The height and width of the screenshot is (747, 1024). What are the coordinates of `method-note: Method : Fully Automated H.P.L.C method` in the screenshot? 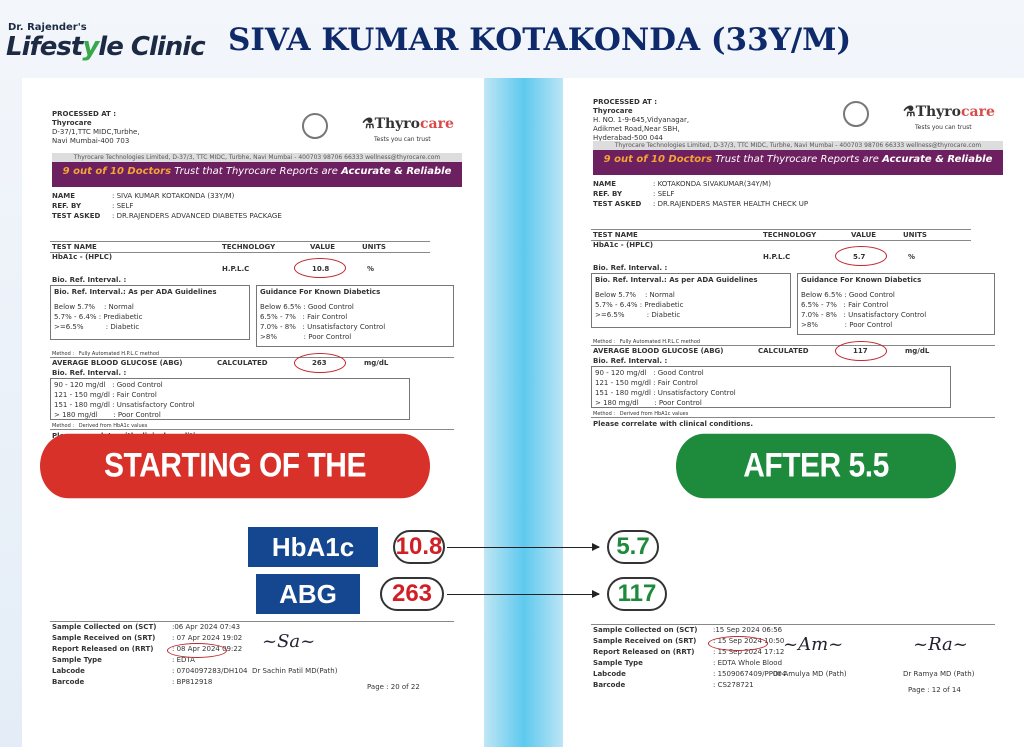 It's located at (647, 342).